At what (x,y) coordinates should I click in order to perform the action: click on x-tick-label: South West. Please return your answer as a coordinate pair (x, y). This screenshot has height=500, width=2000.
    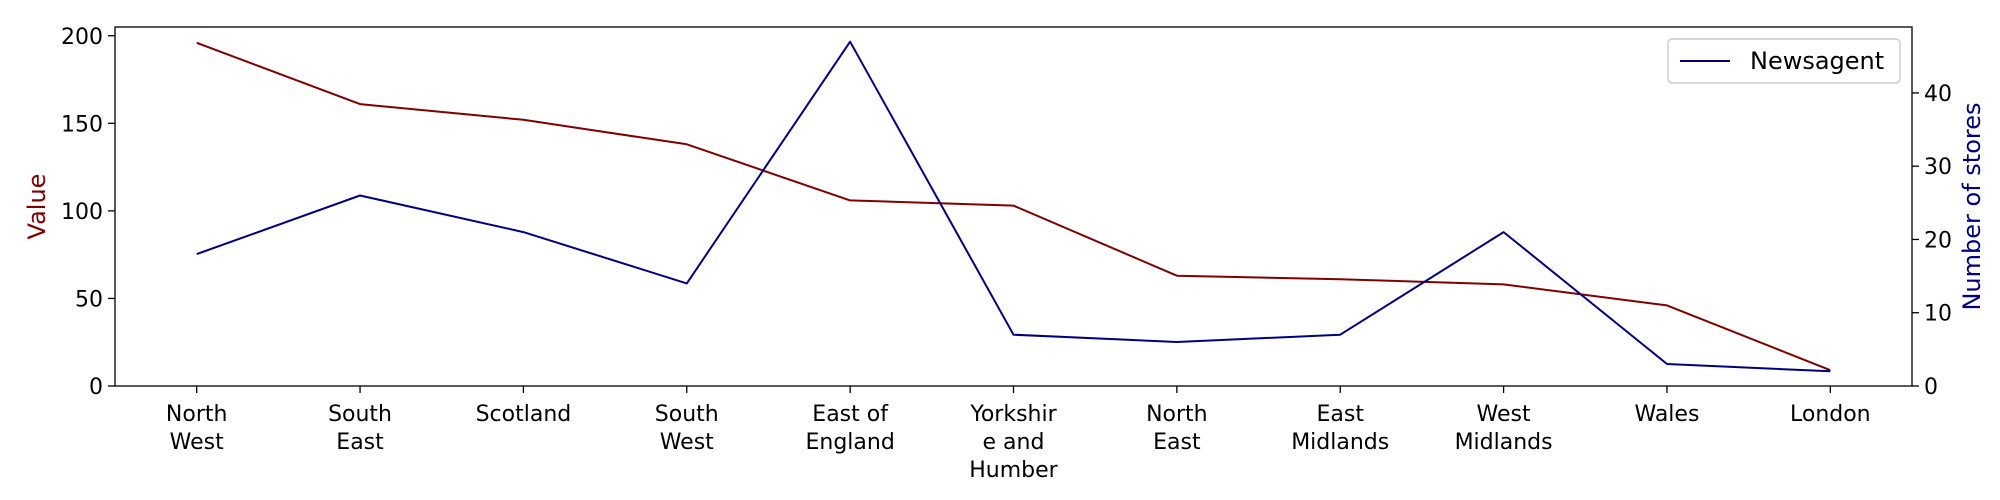
    Looking at the image, I should click on (687, 428).